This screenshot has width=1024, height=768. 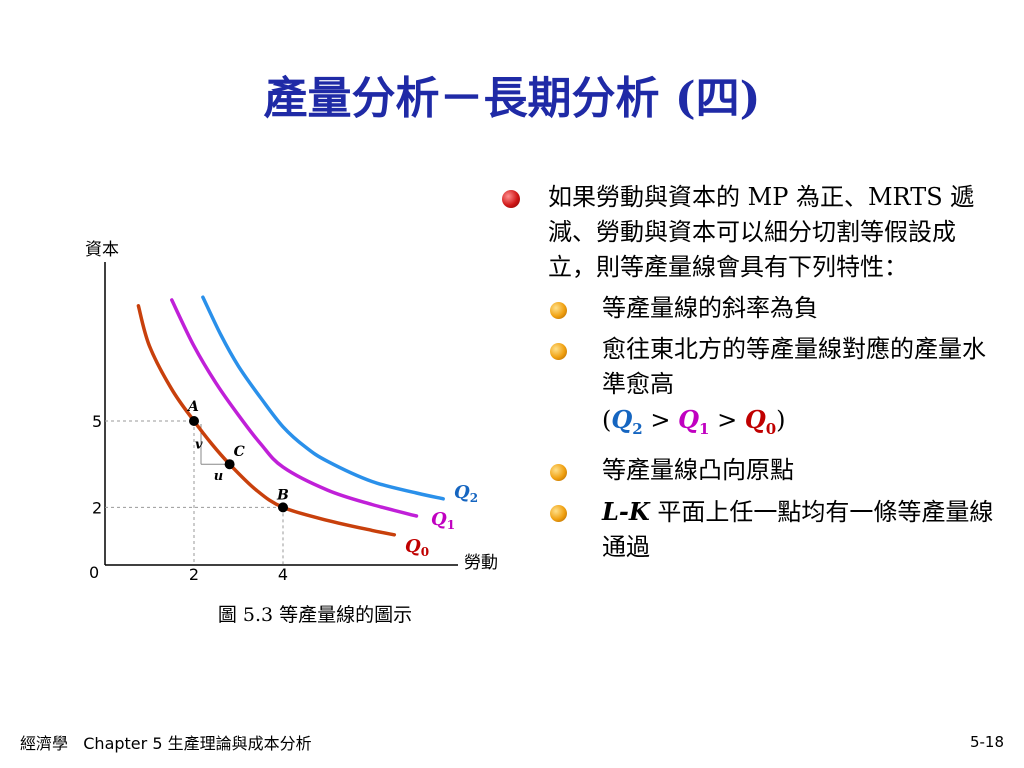 I want to click on point-label-c: C, so click(x=239, y=452).